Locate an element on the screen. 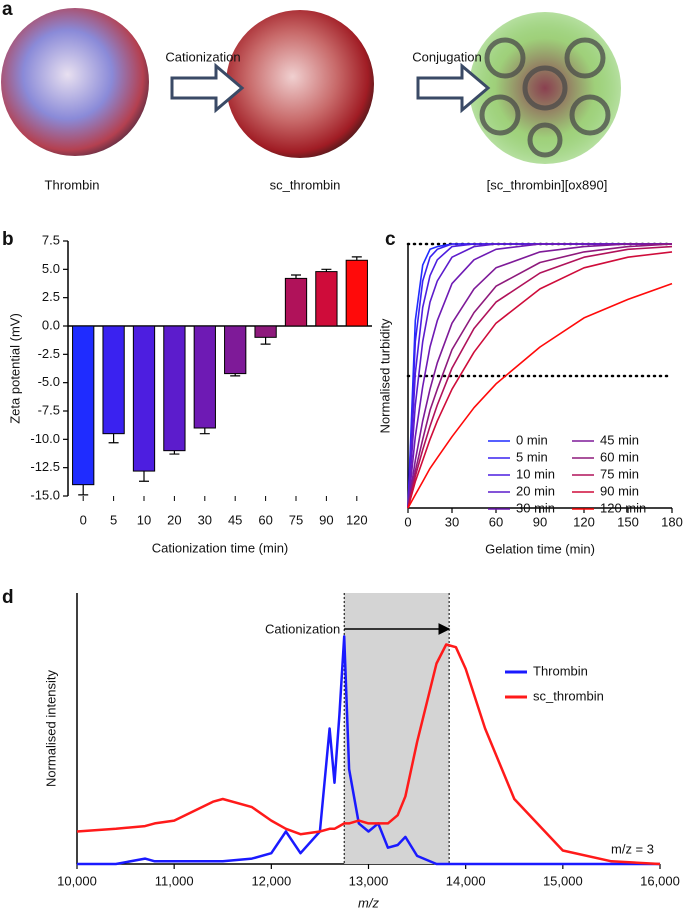 The width and height of the screenshot is (685, 913). x-tick-label: 5 is located at coordinates (113, 519).